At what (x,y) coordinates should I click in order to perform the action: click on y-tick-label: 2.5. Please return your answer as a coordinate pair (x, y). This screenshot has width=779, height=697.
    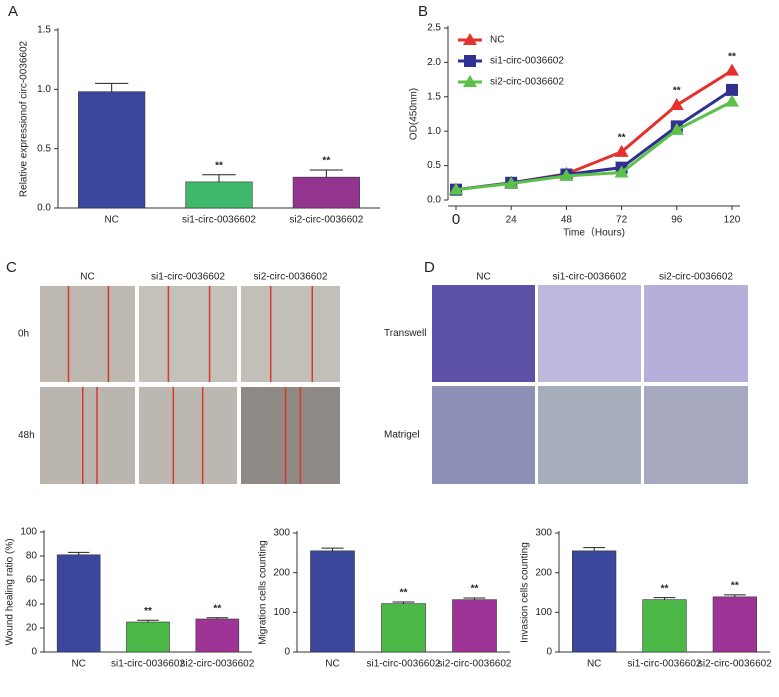
    Looking at the image, I should click on (434, 28).